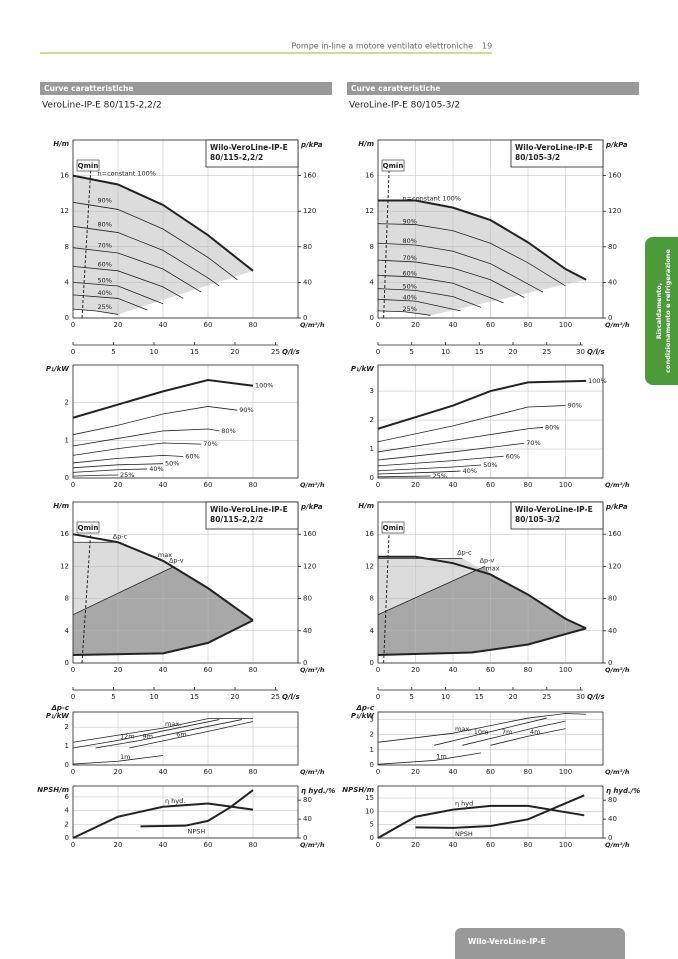  What do you see at coordinates (57, 369) in the screenshot?
I see `y-axis-label: P₁/kW` at bounding box center [57, 369].